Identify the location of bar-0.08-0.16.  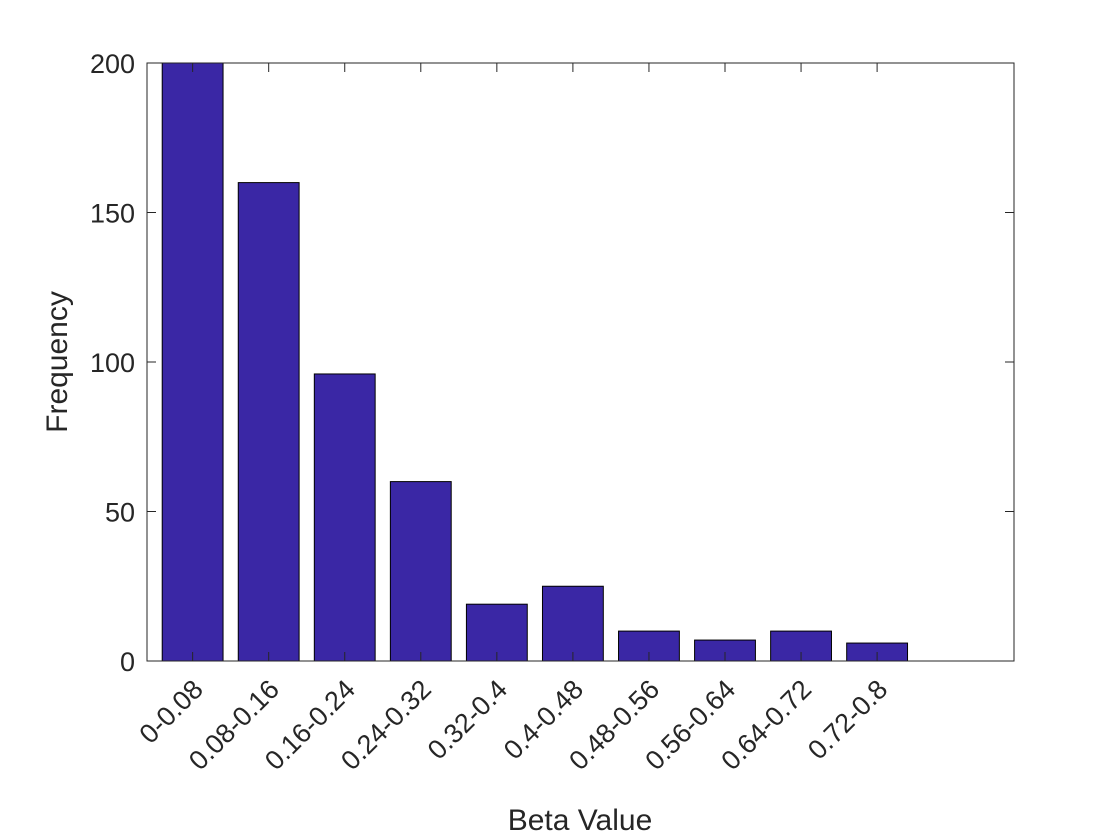
(268, 422).